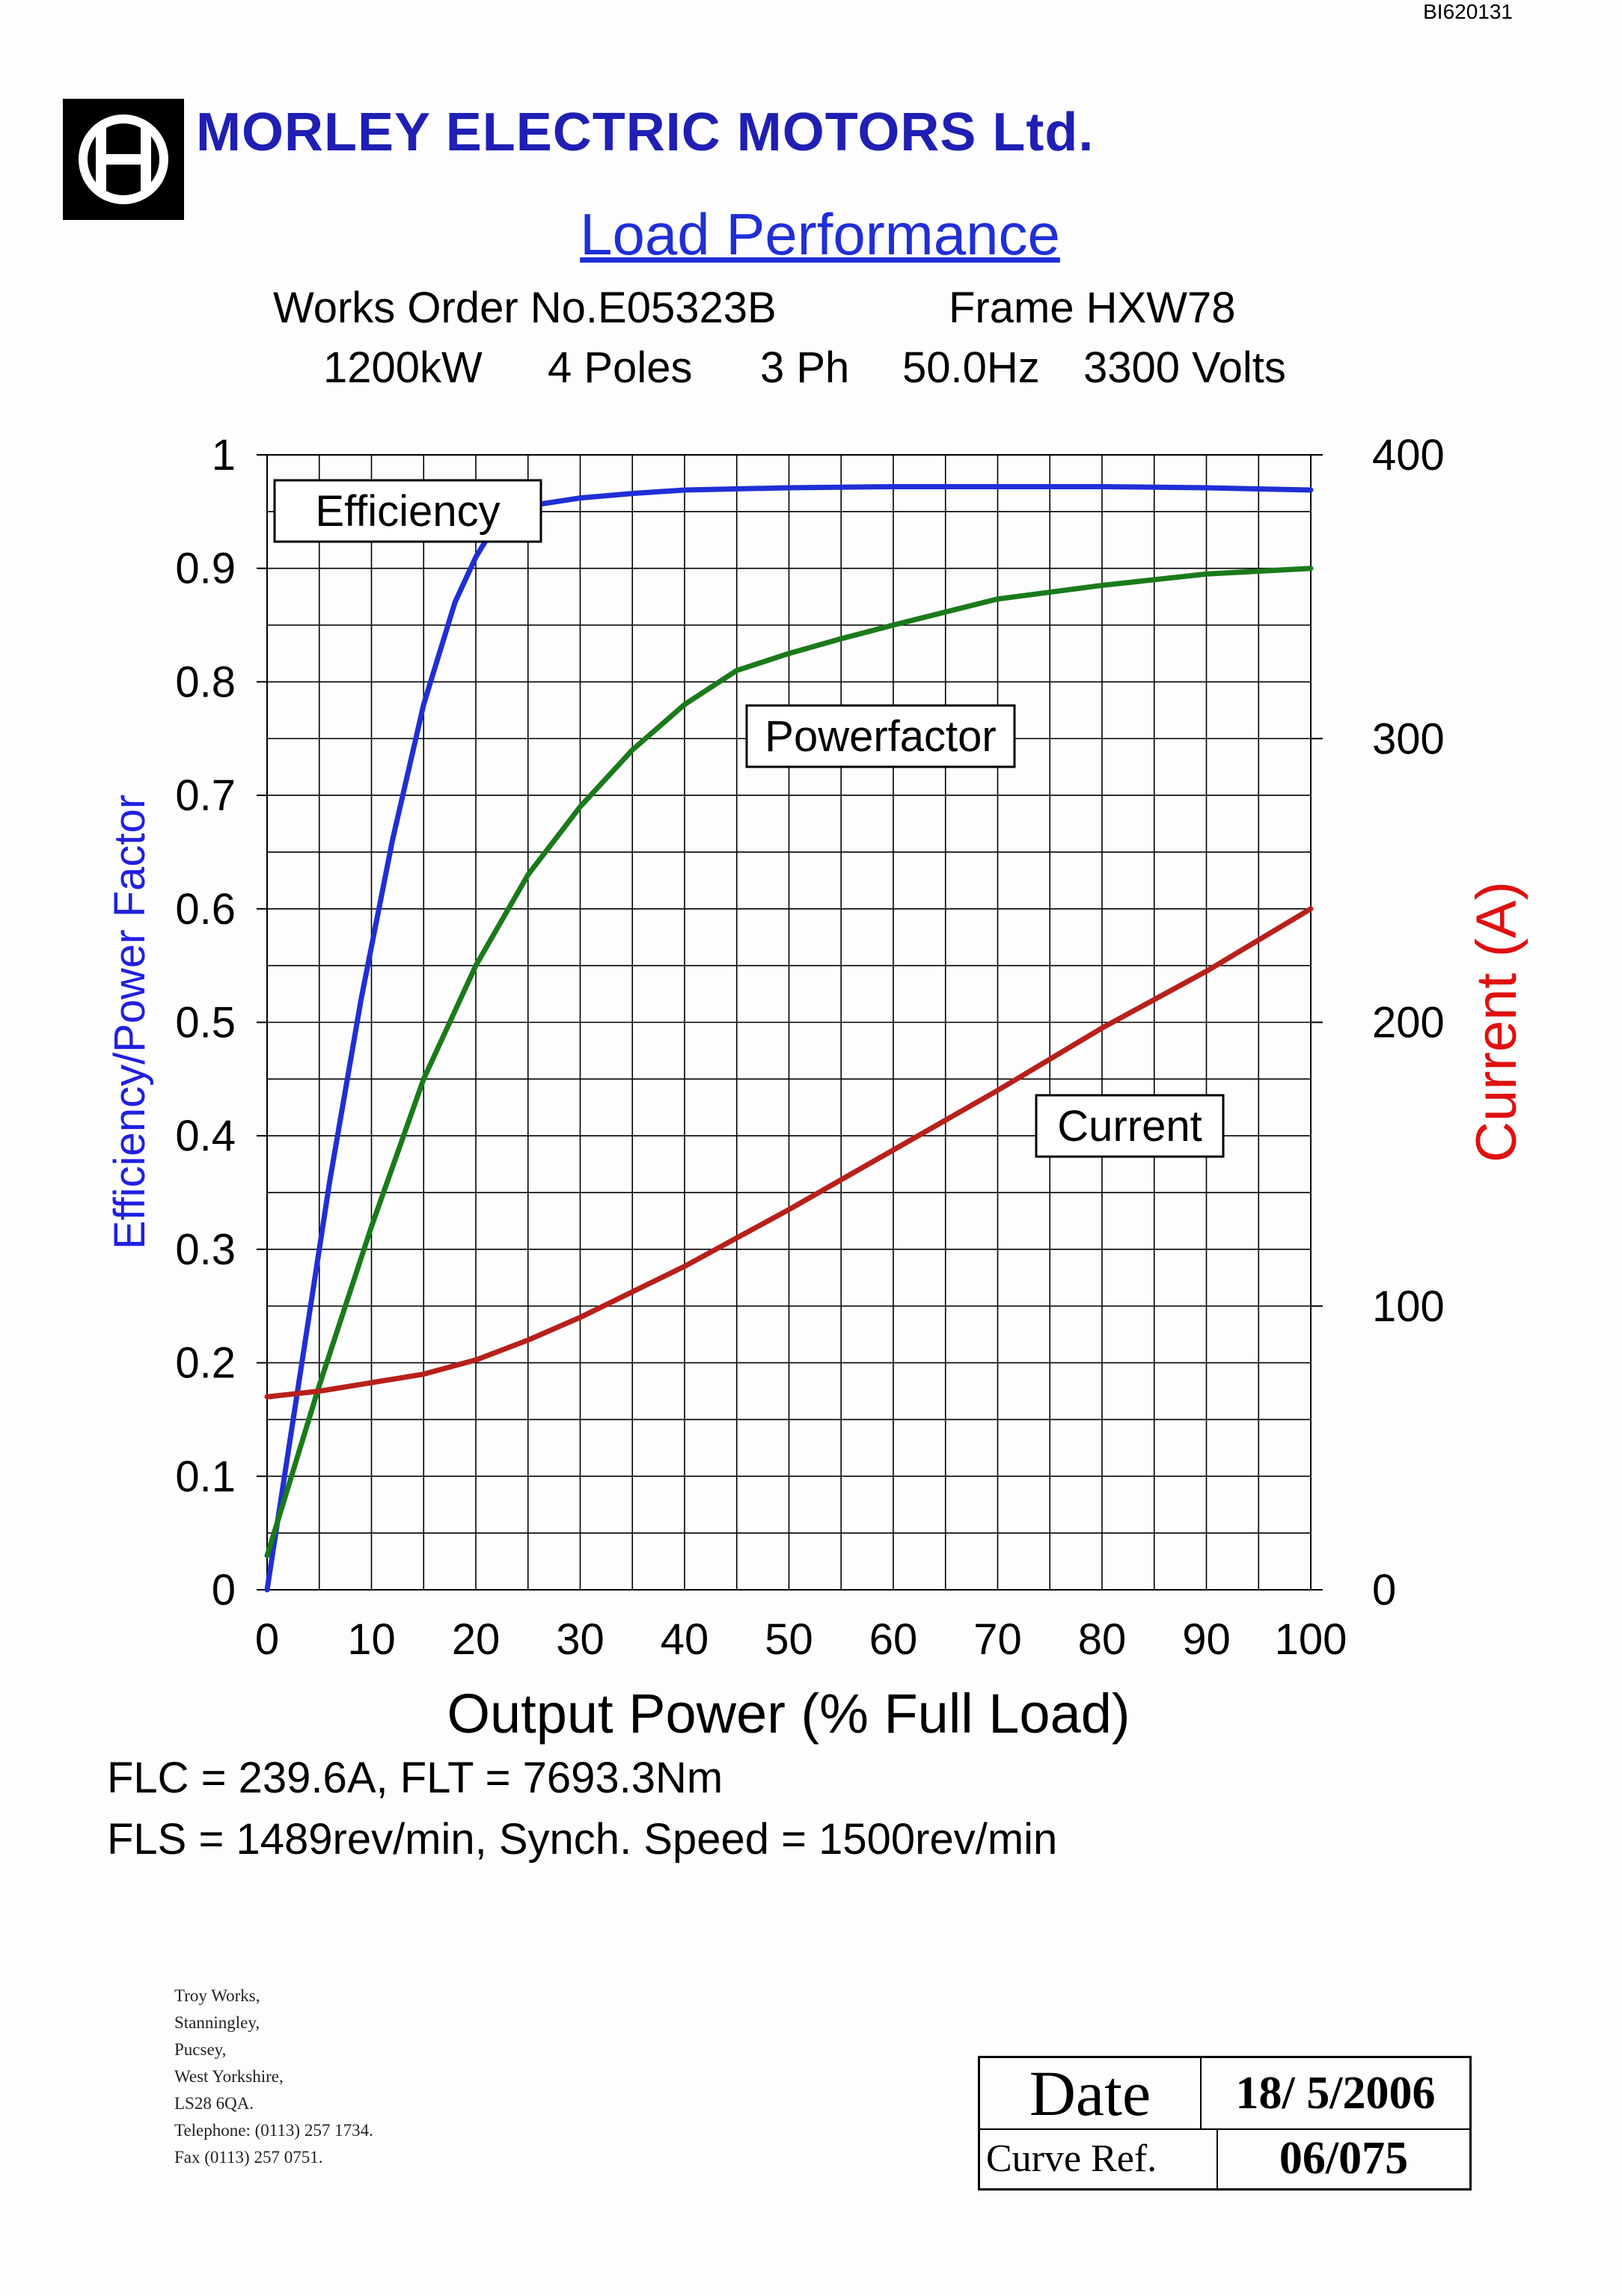 This screenshot has width=1622, height=2296. I want to click on y-right-tick-label: 400, so click(1408, 455).